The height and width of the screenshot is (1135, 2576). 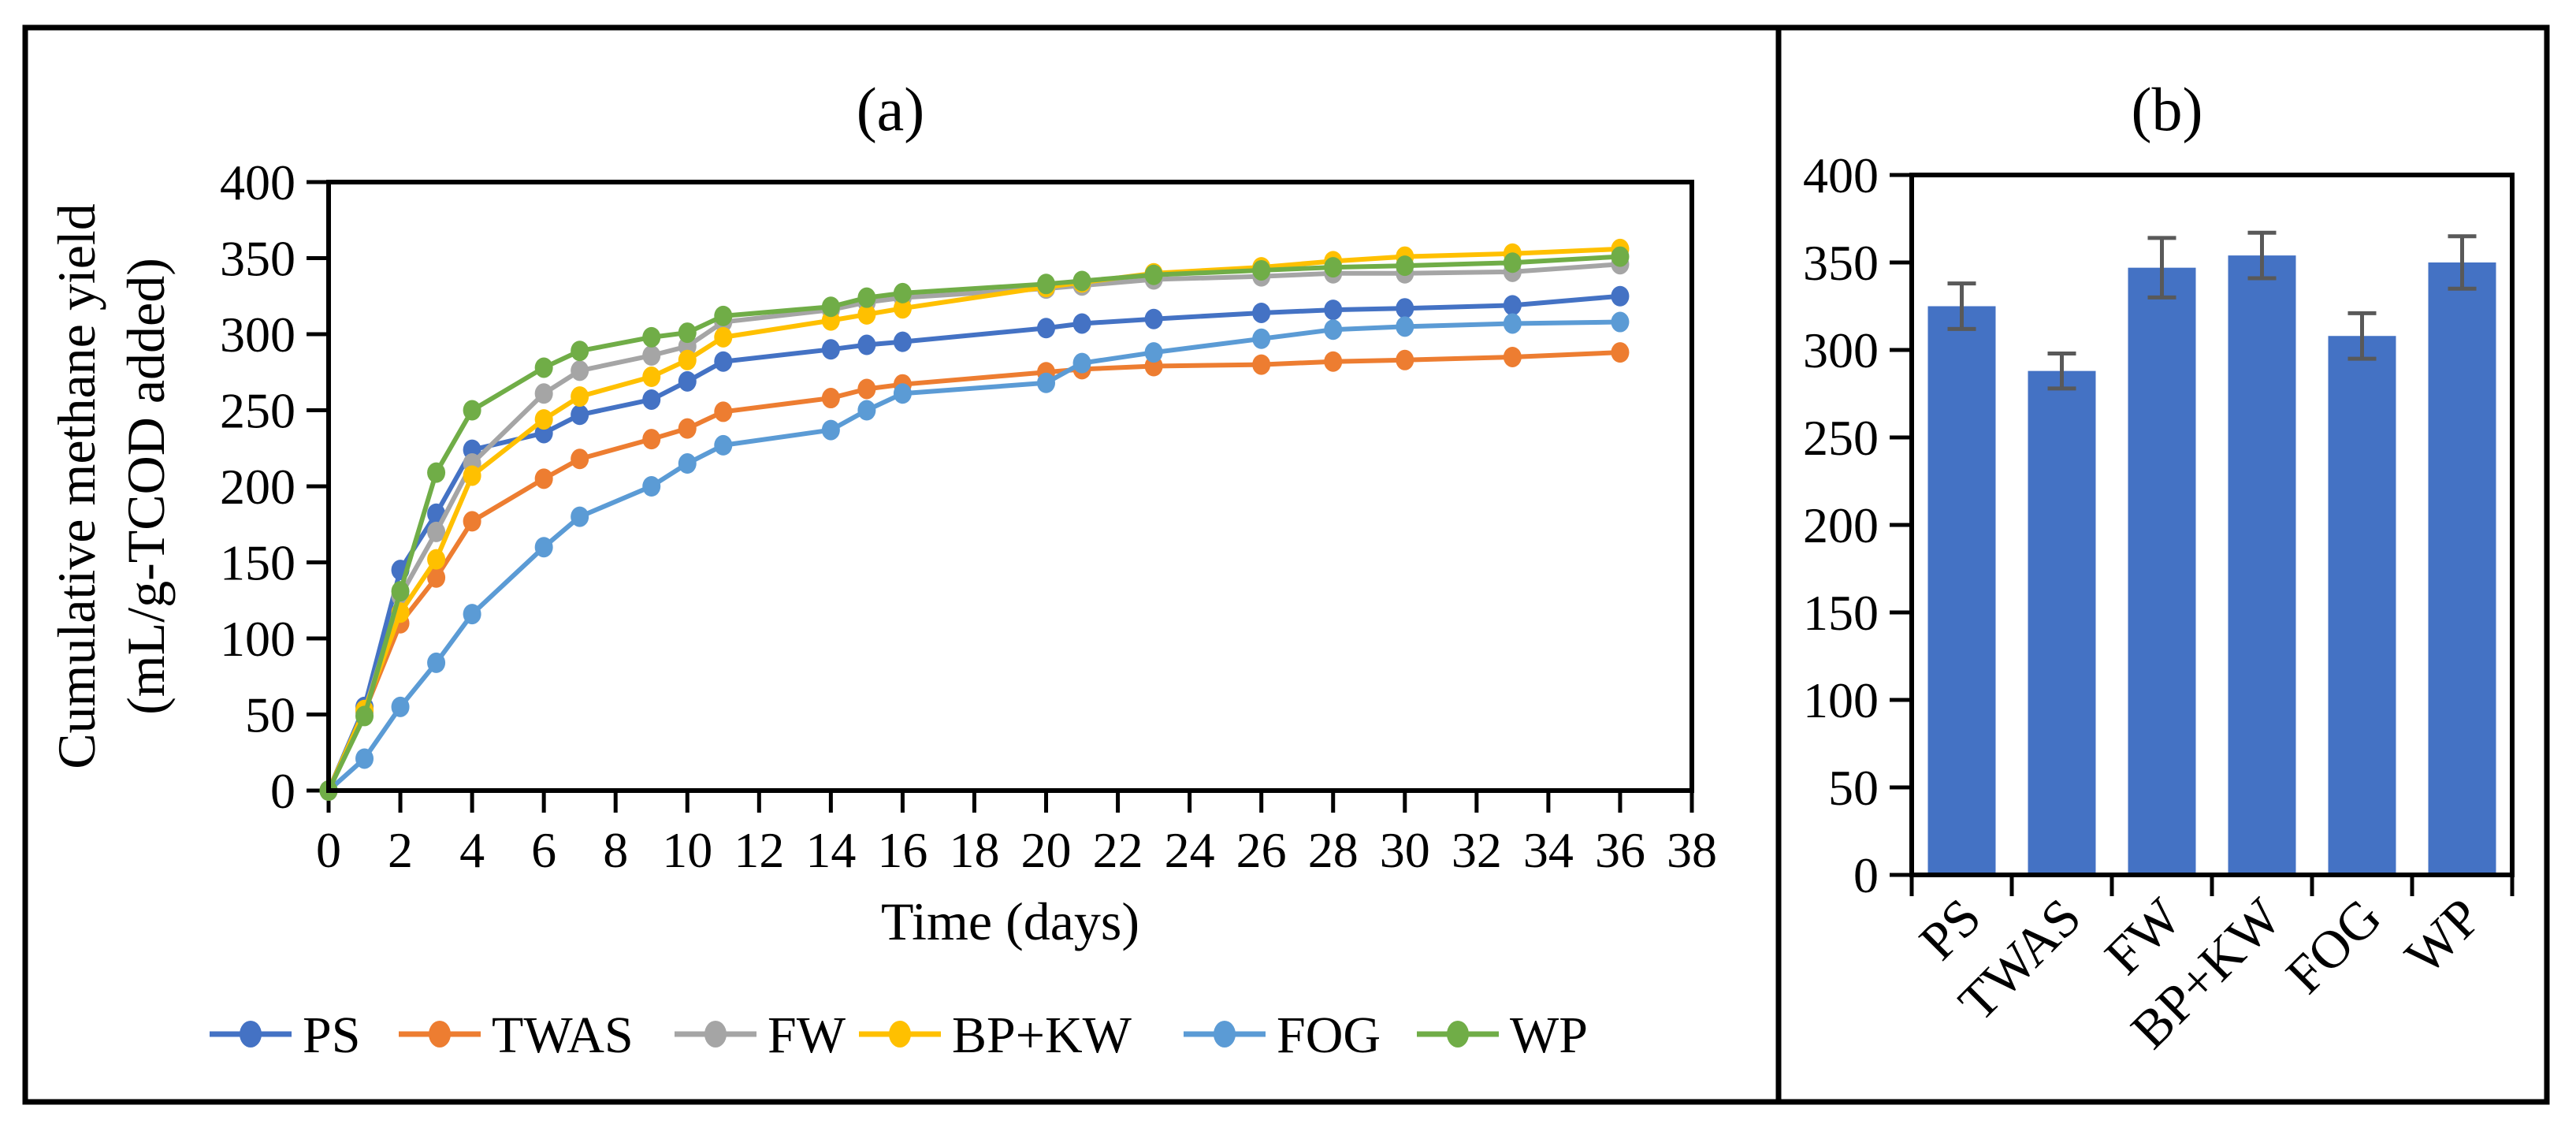 I want to click on bar-bp+kw, so click(x=2262, y=565).